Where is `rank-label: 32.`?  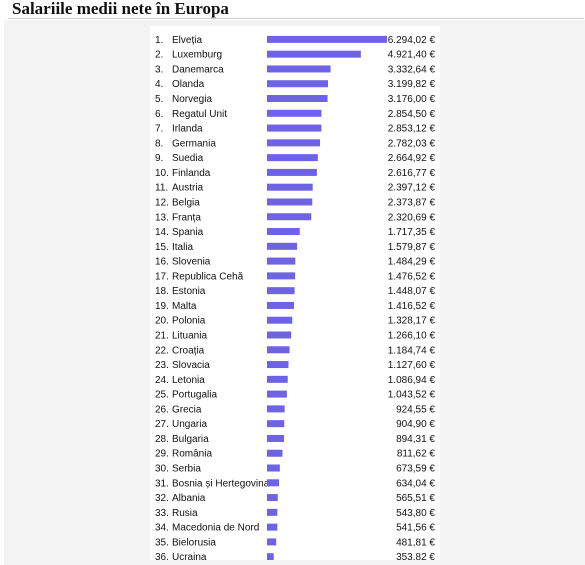
rank-label: 32. is located at coordinates (162, 498).